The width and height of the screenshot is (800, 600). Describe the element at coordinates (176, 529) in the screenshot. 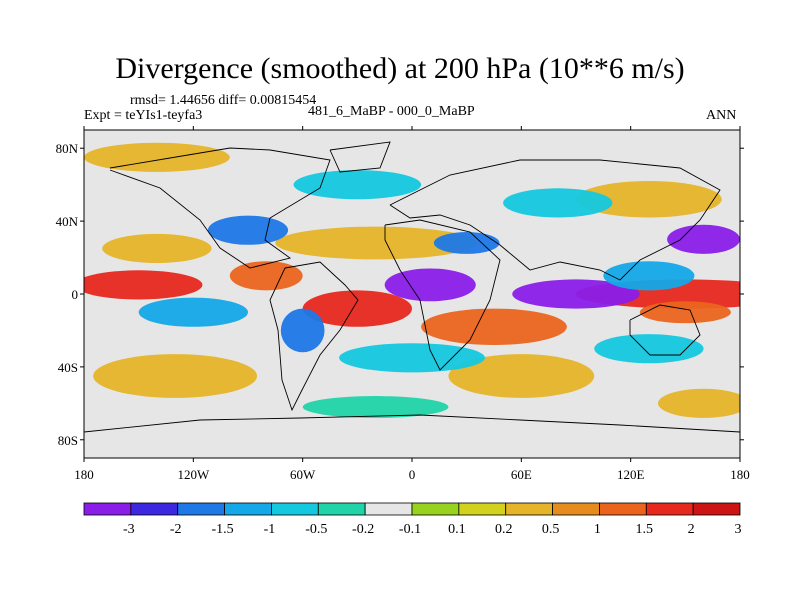

I see `colorbar-label: -2` at that location.